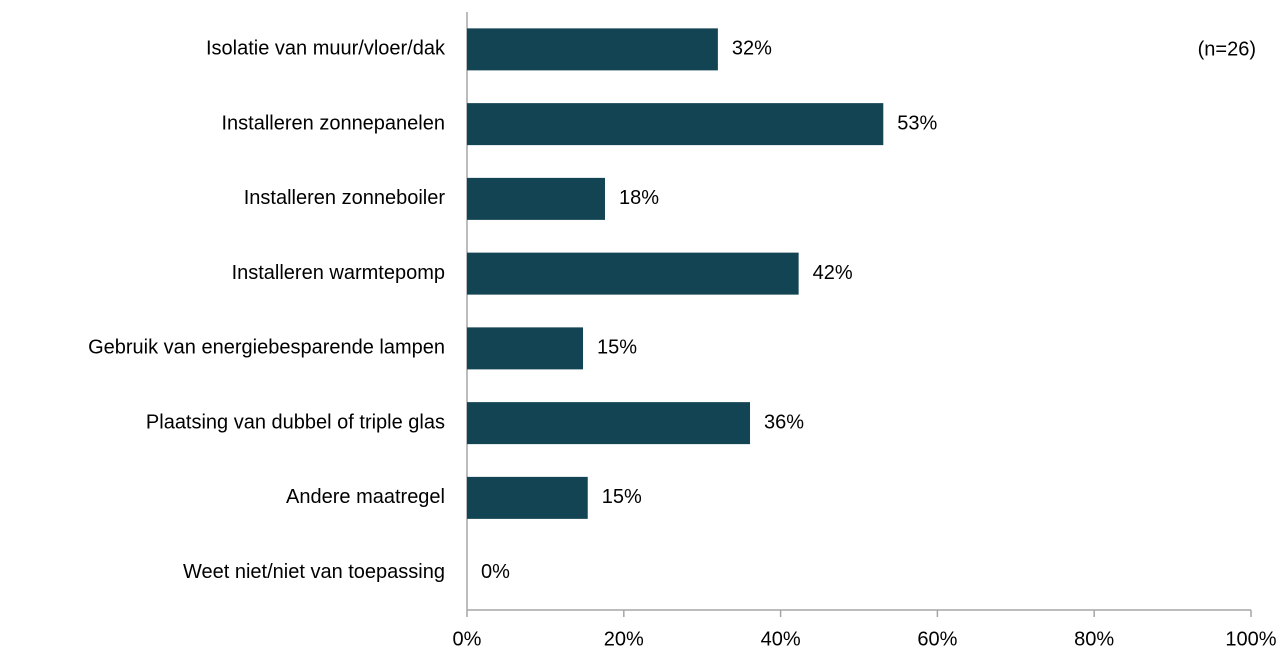 The height and width of the screenshot is (654, 1285). Describe the element at coordinates (784, 422) in the screenshot. I see `data-label: 36%` at that location.